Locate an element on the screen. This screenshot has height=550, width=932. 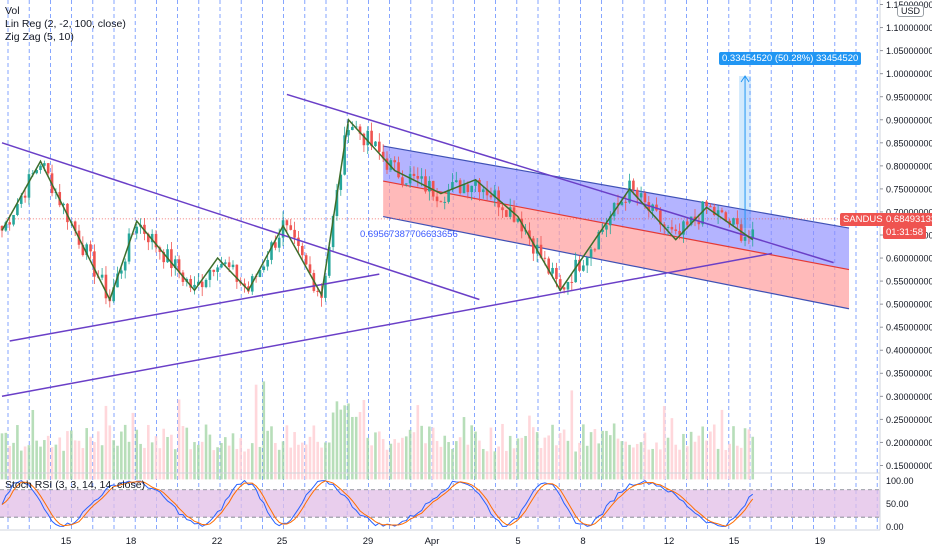
volume-histogram is located at coordinates (377, 430).